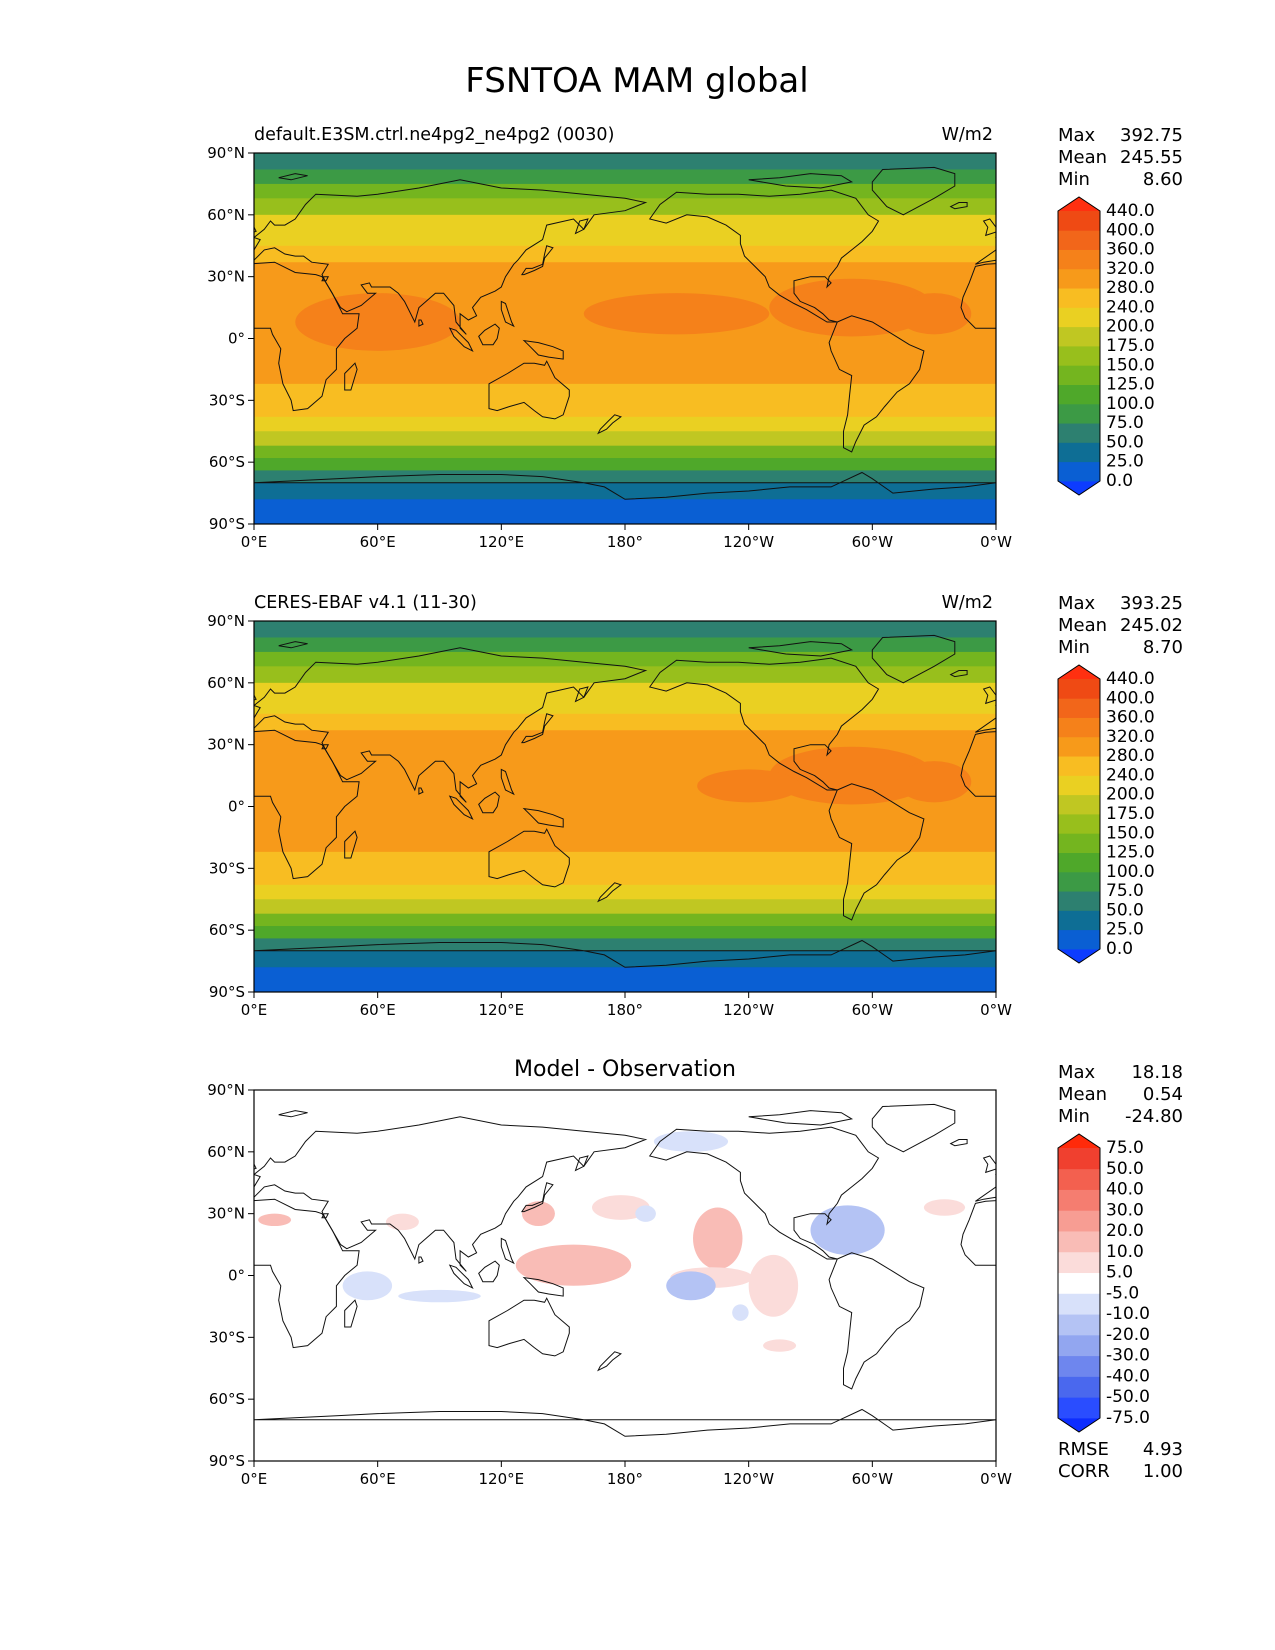  Describe the element at coordinates (1128, 1418) in the screenshot. I see `colorbar-tick-label: -75.0` at that location.